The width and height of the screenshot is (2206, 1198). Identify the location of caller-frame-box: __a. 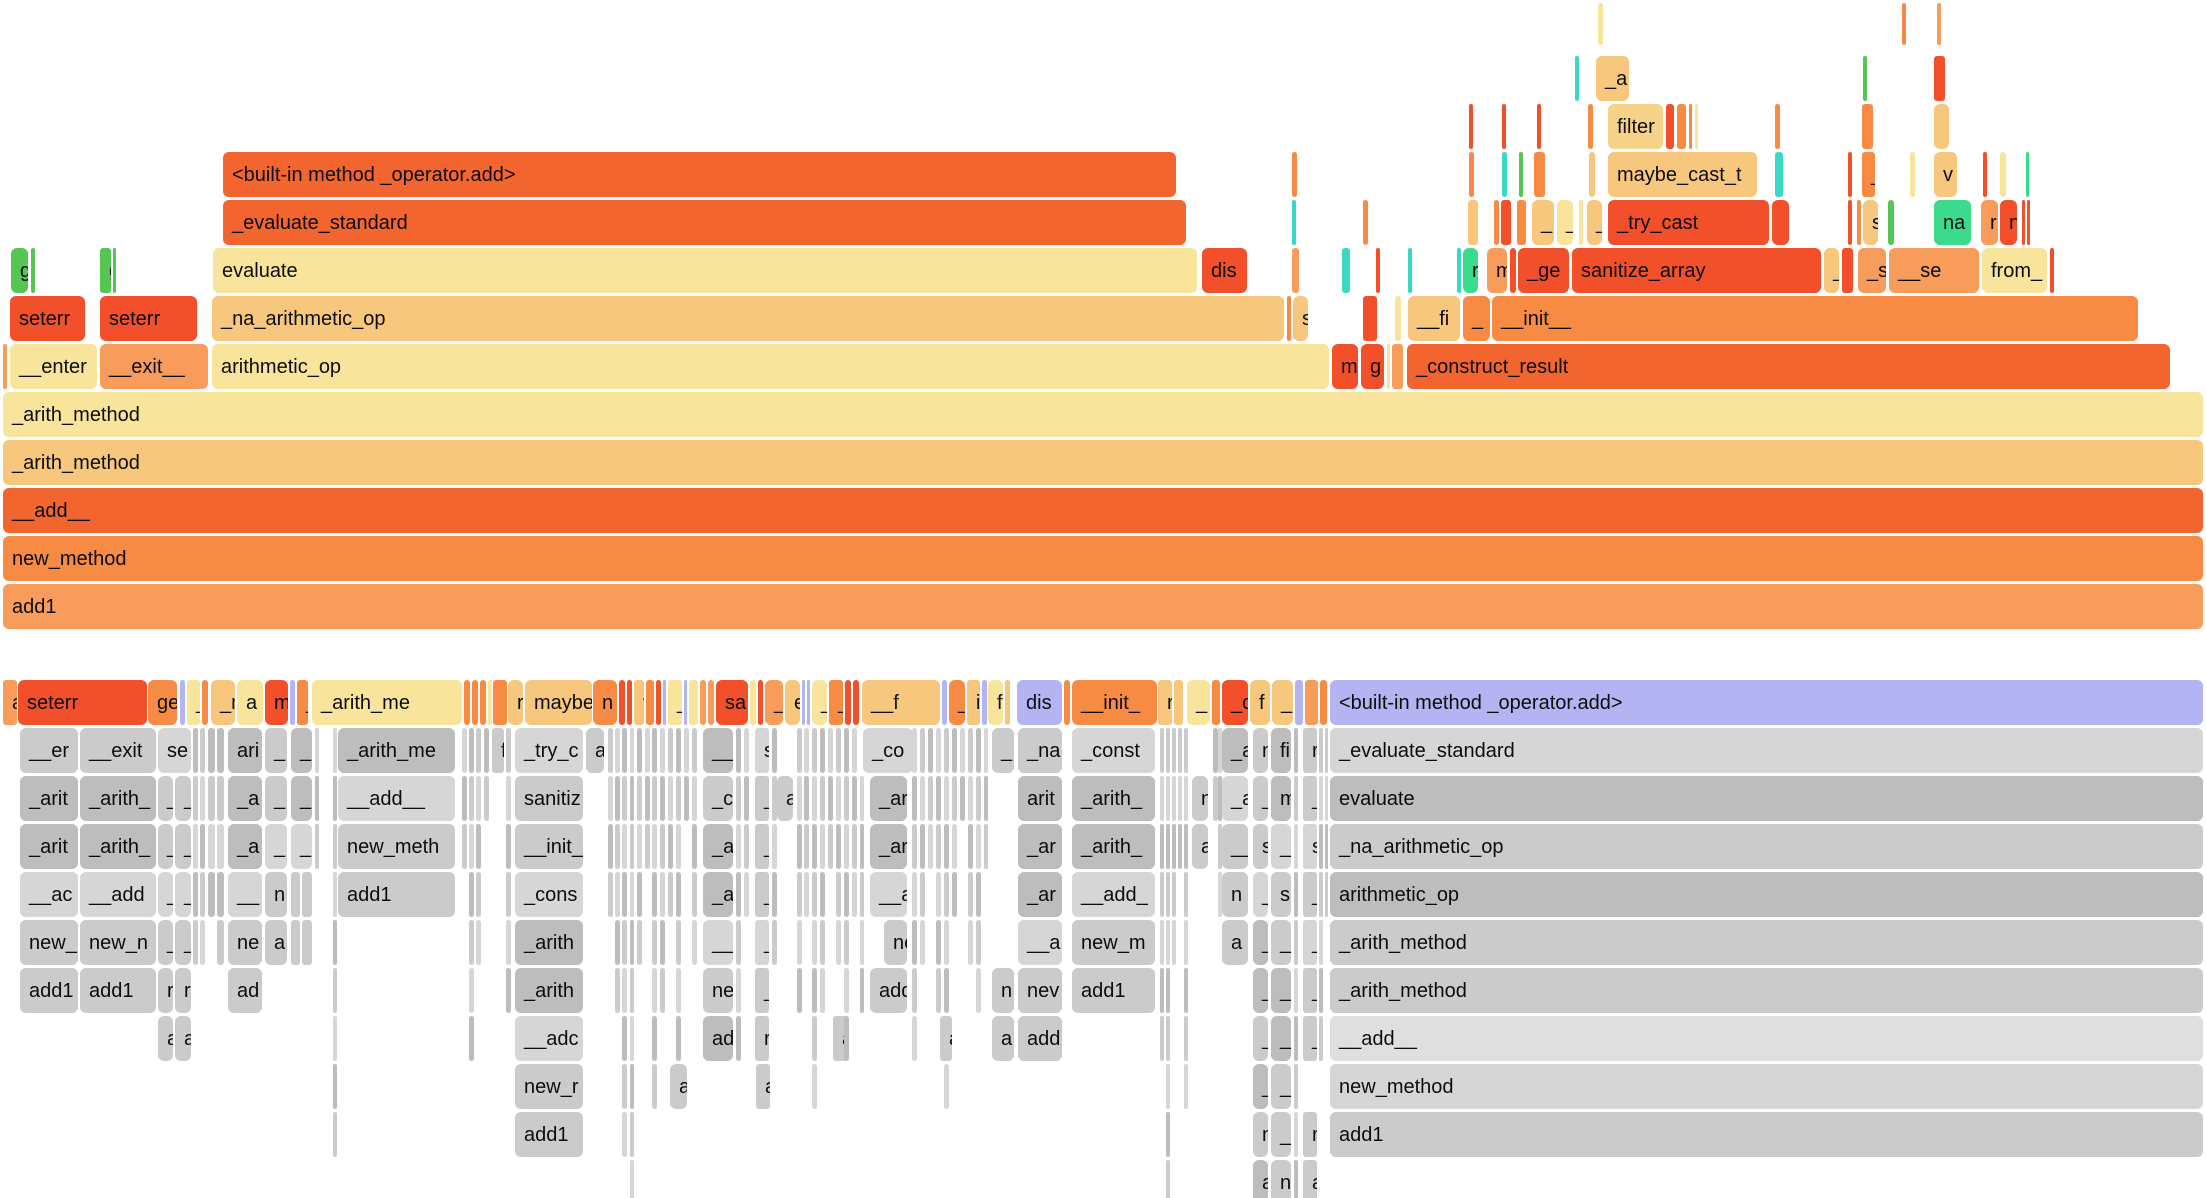
(1040, 942).